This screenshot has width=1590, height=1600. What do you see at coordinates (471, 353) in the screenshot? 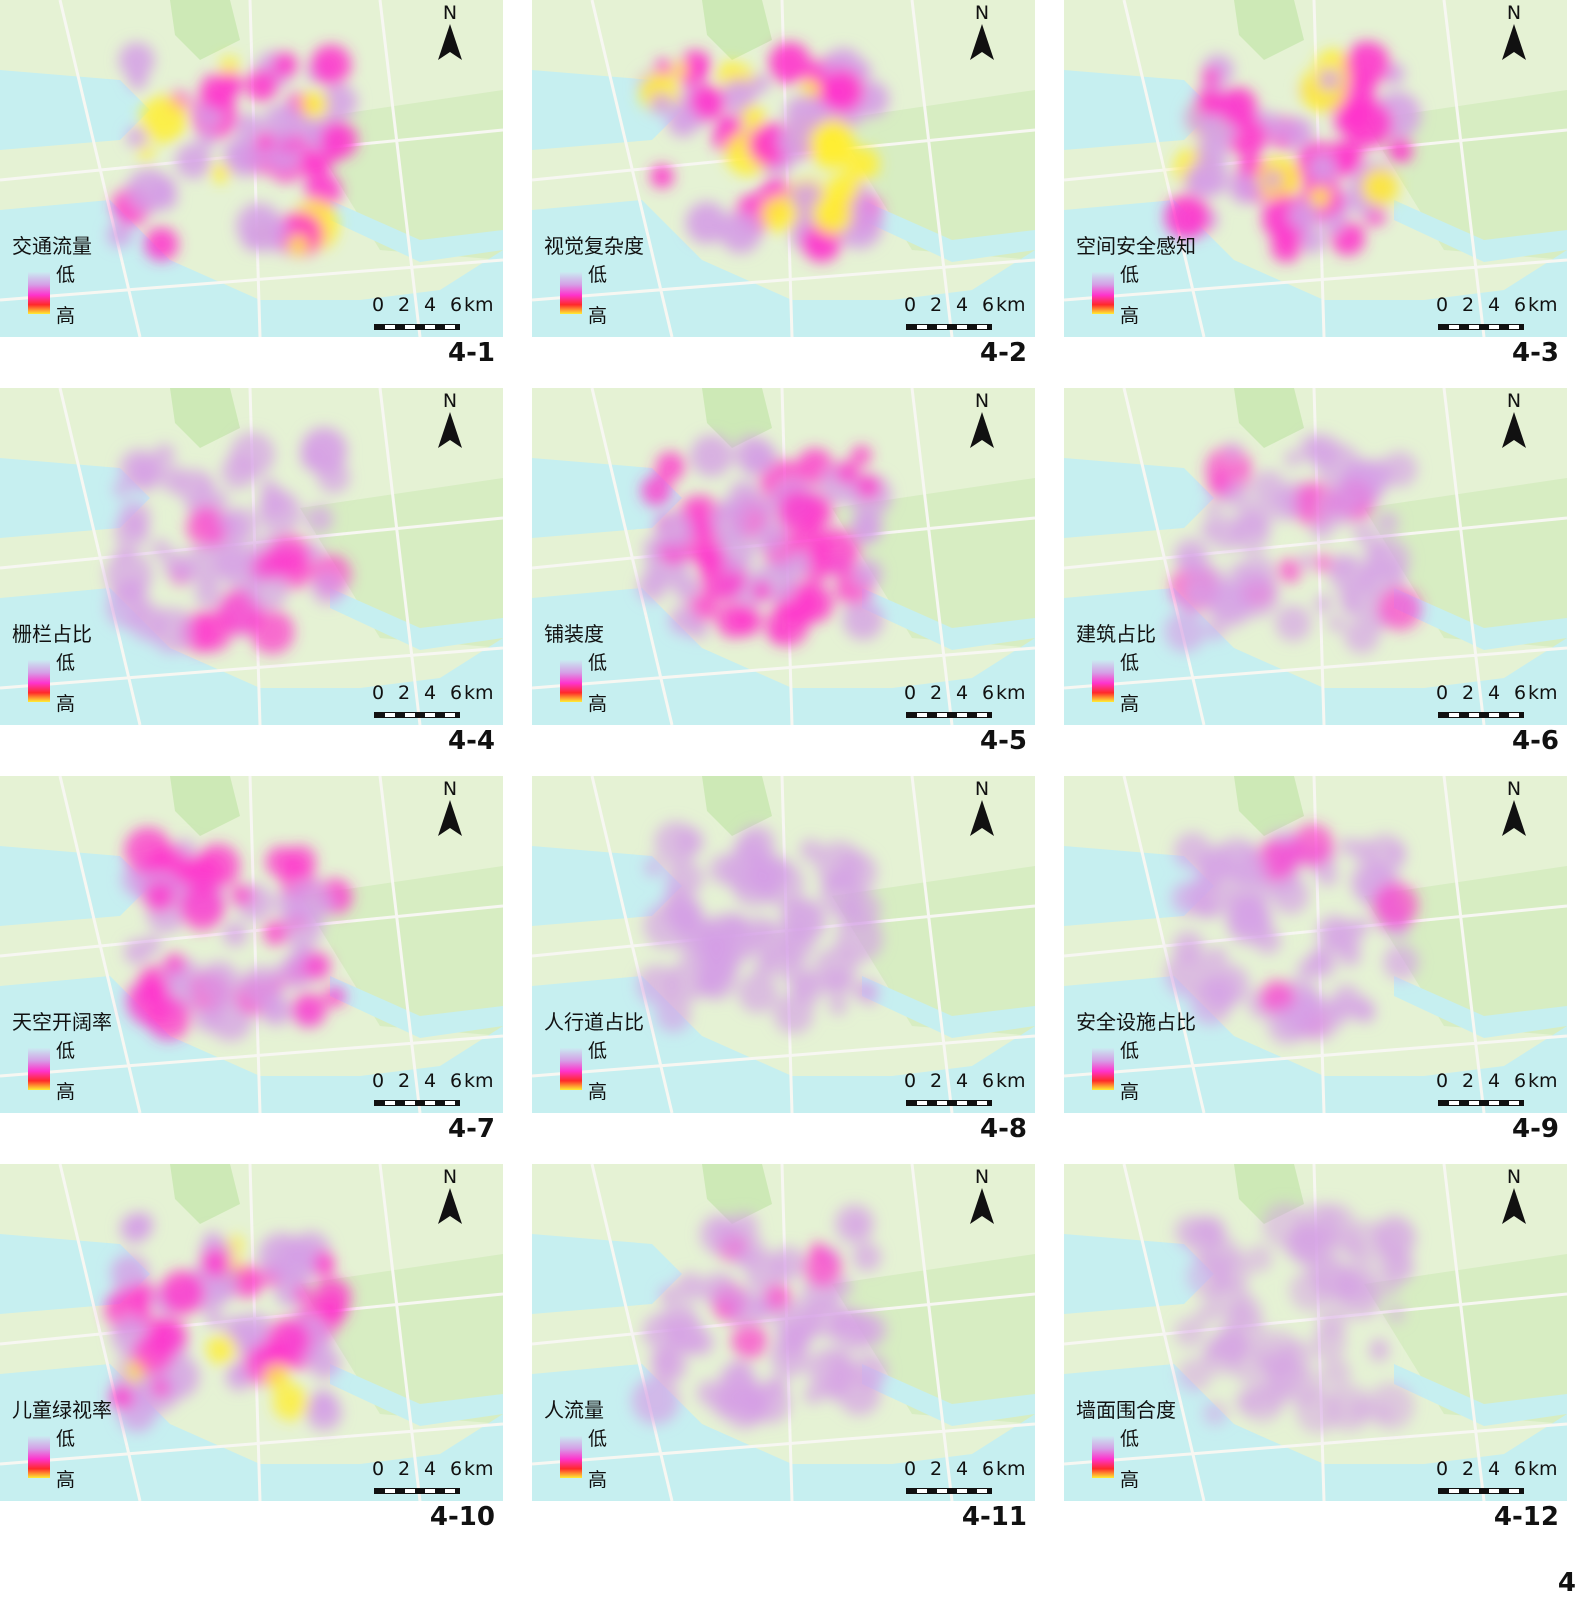
I see `panel-label: 4-1` at bounding box center [471, 353].